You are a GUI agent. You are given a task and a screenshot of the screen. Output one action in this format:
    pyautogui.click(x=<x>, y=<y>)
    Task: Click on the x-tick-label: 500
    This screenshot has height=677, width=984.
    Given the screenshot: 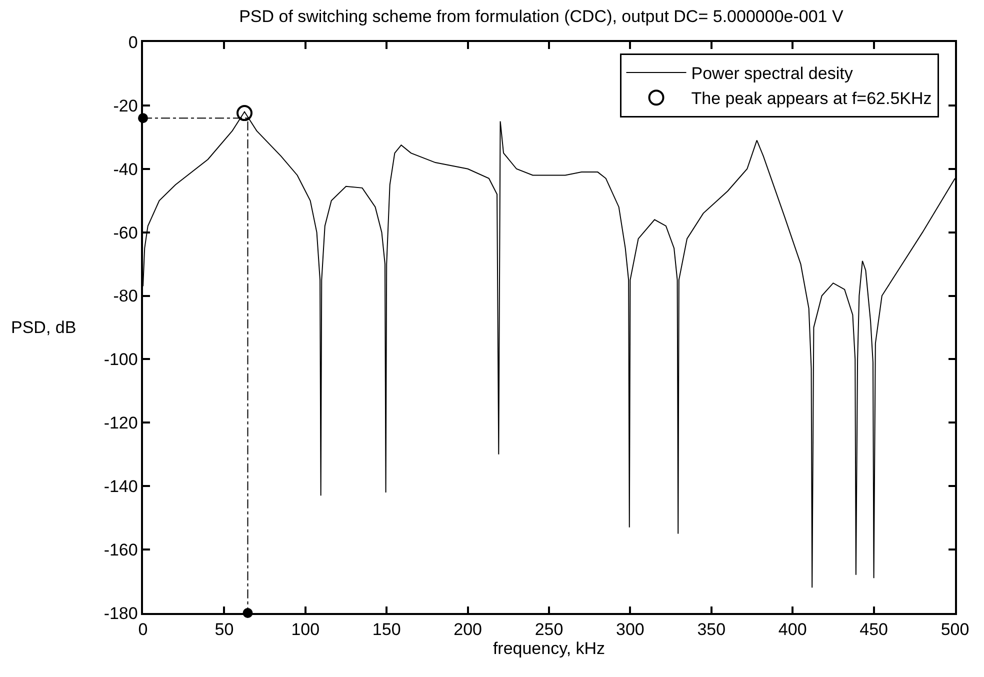 What is the action you would take?
    pyautogui.click(x=955, y=630)
    